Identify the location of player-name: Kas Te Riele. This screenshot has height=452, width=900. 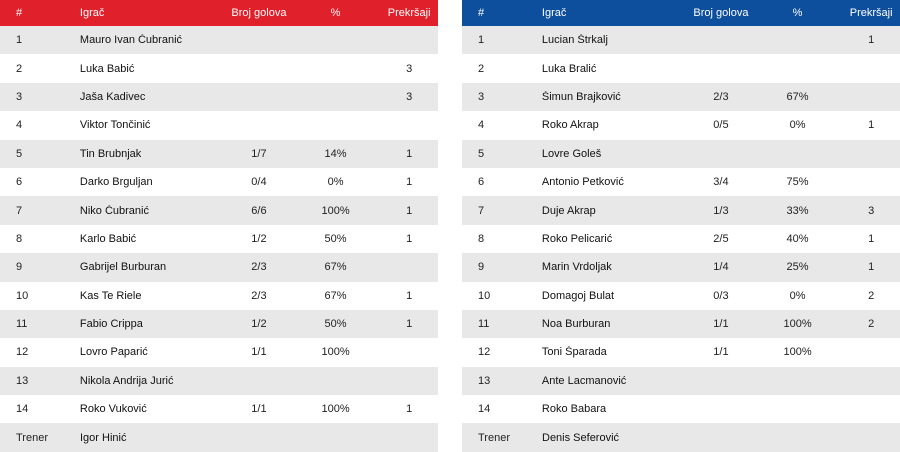
(110, 295).